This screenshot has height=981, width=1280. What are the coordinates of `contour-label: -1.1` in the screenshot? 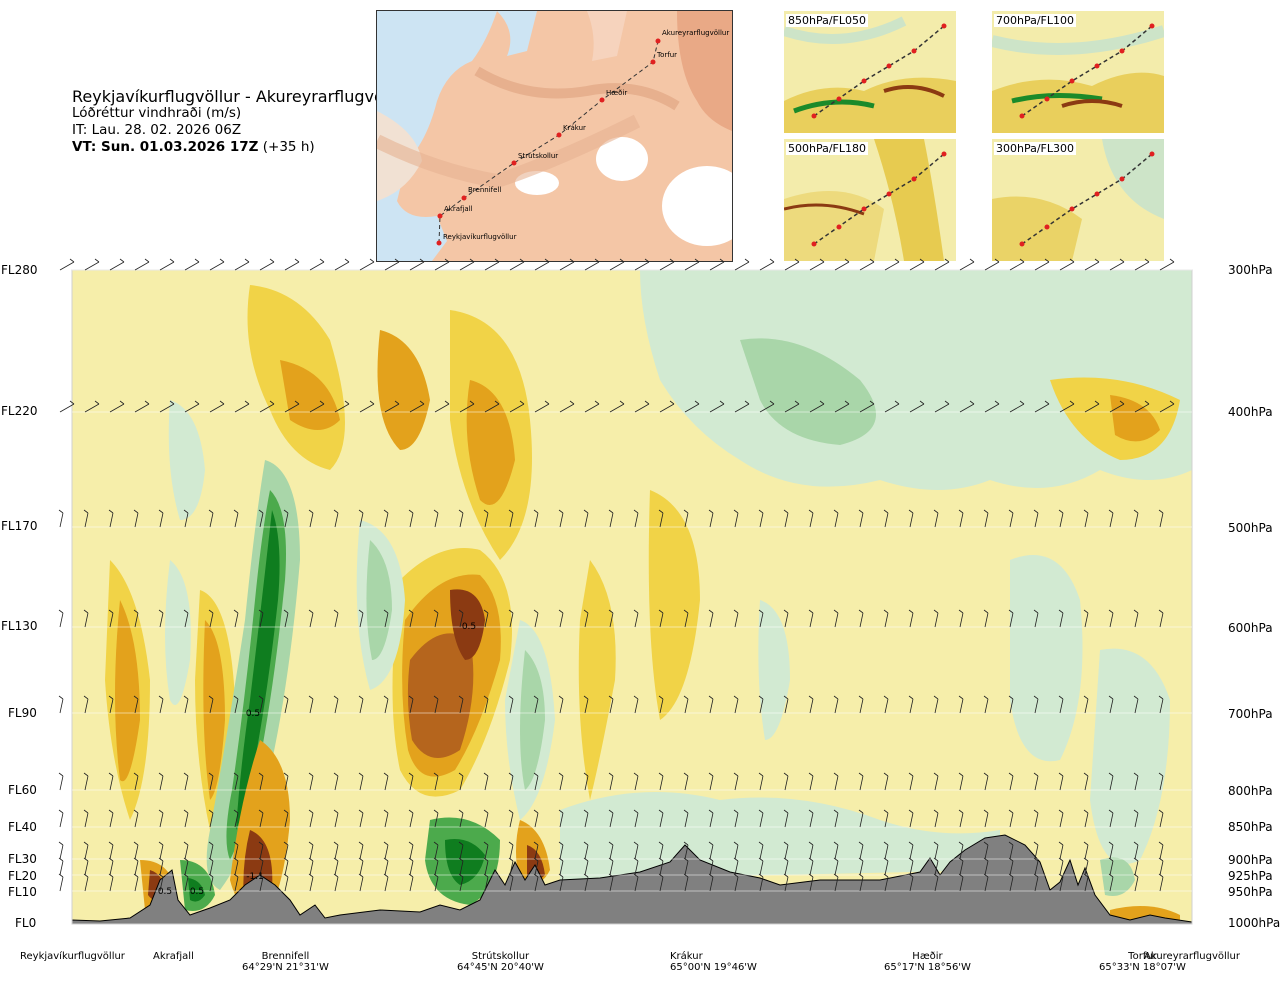 It's located at (255, 877).